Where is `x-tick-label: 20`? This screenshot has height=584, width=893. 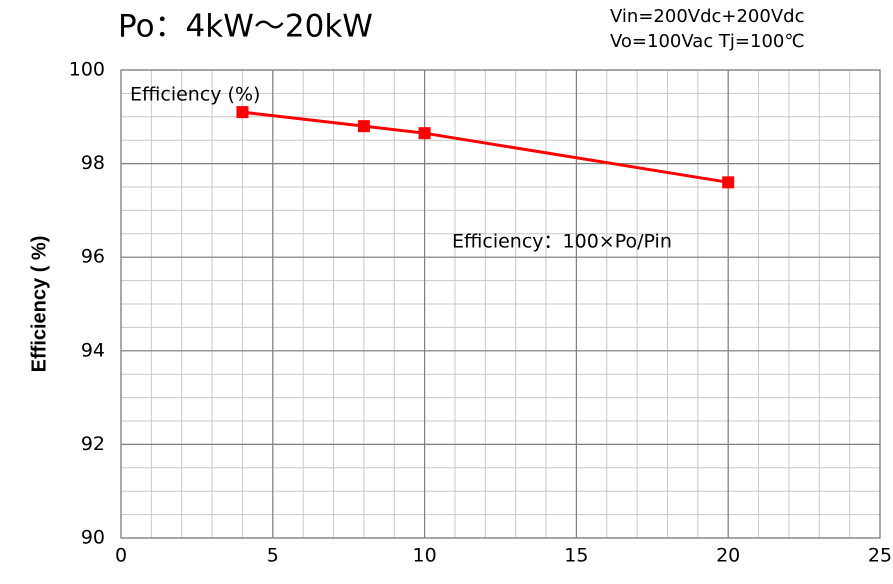
x-tick-label: 20 is located at coordinates (728, 556).